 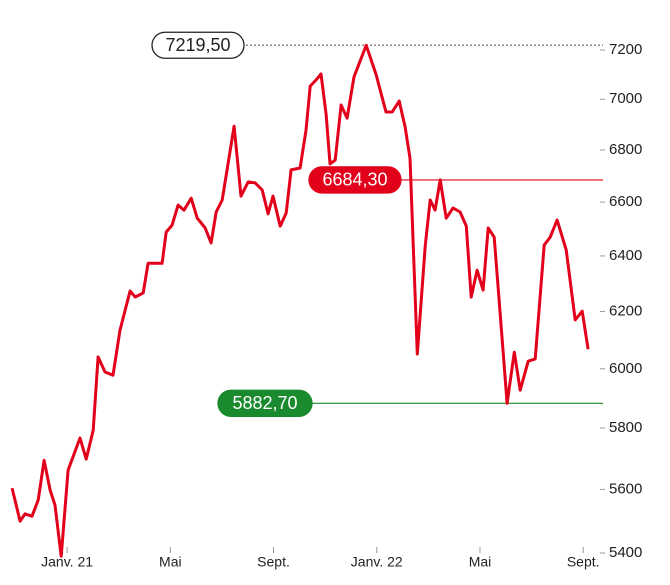 I want to click on y-tick-label: 5800, so click(x=625, y=427).